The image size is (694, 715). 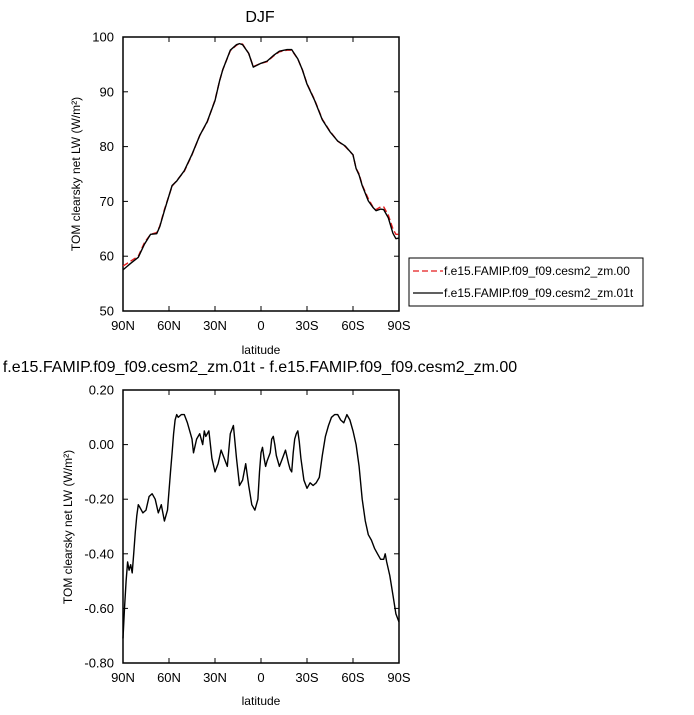 What do you see at coordinates (306, 677) in the screenshot?
I see `bottom-x-tick-label: 30S` at bounding box center [306, 677].